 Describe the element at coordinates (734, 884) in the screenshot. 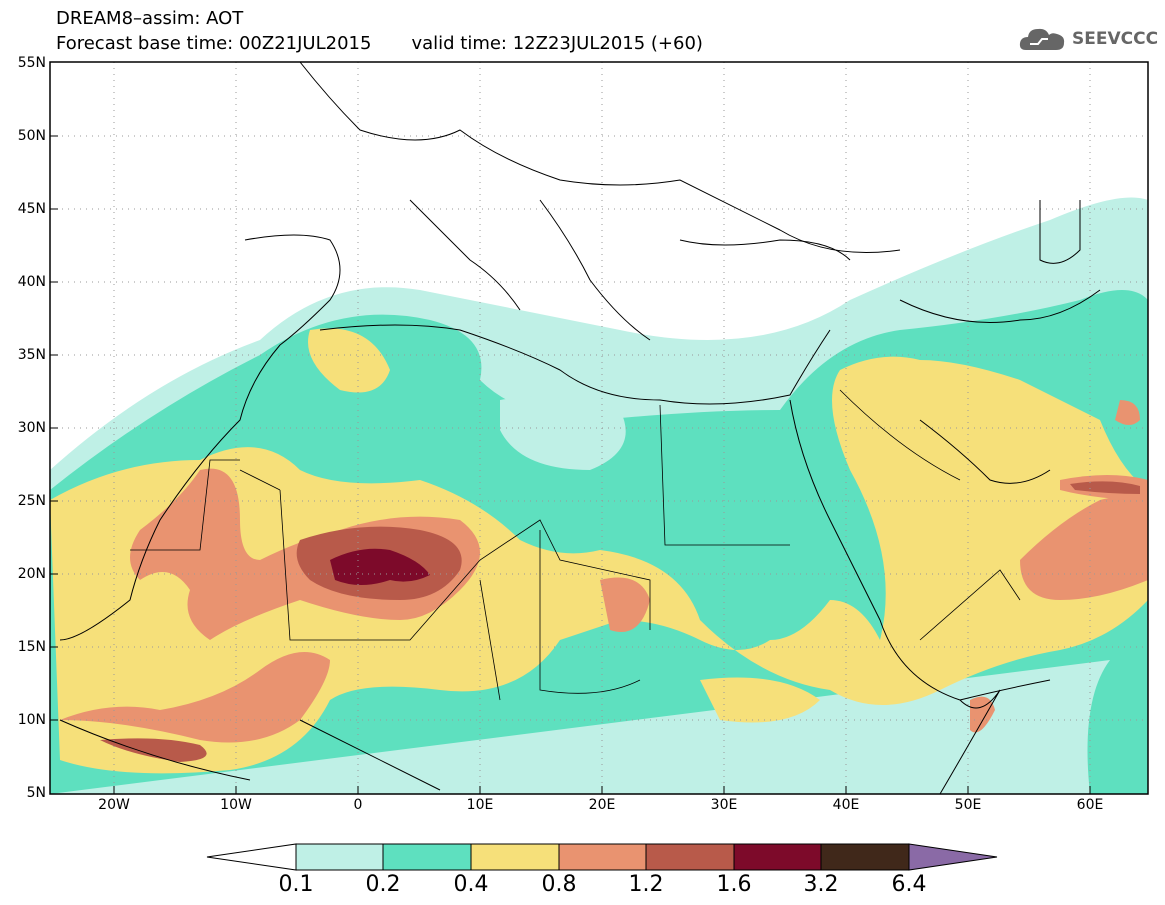

I see `colorbar-label-1.6: 1.6` at that location.